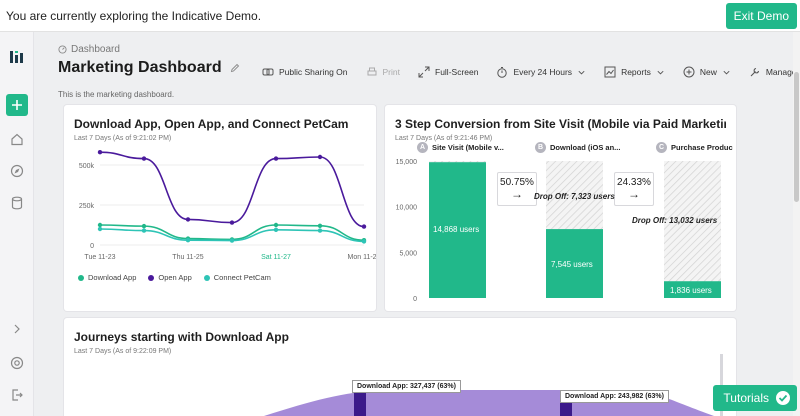 This screenshot has height=416, width=800. What do you see at coordinates (313, 72) in the screenshot?
I see `public-sharing-label: Public Sharing On` at bounding box center [313, 72].